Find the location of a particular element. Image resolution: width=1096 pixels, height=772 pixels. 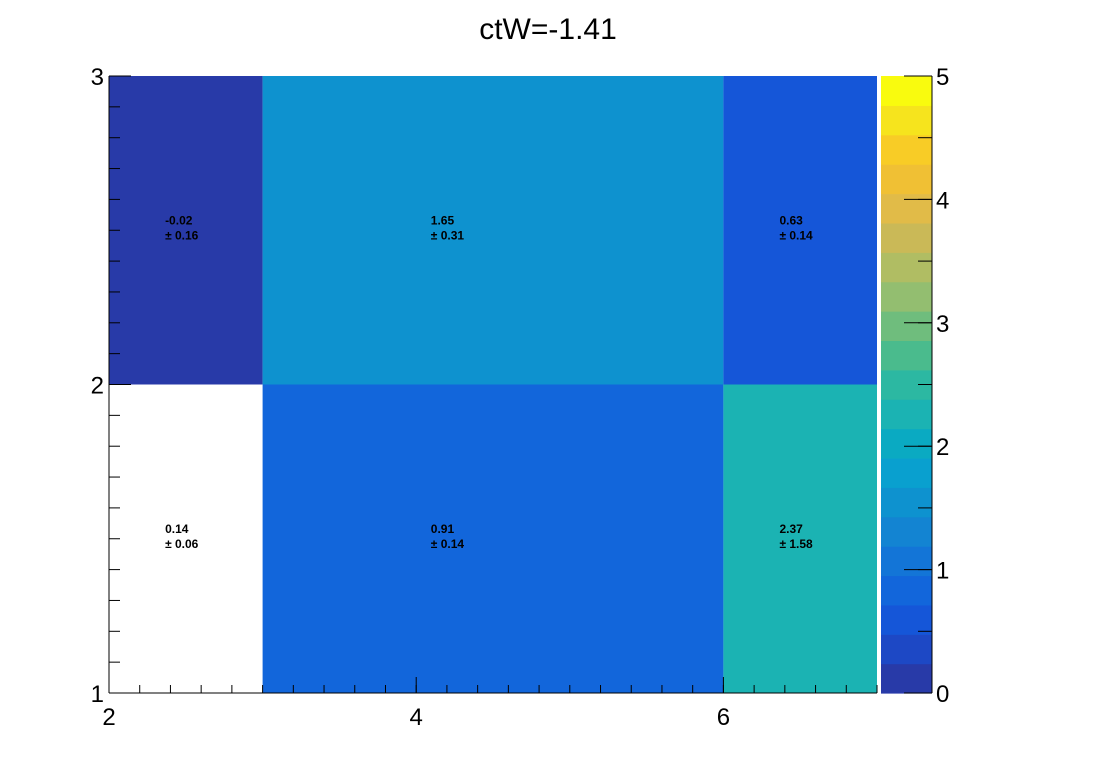

cell-value-label: 0.14 is located at coordinates (177, 529).